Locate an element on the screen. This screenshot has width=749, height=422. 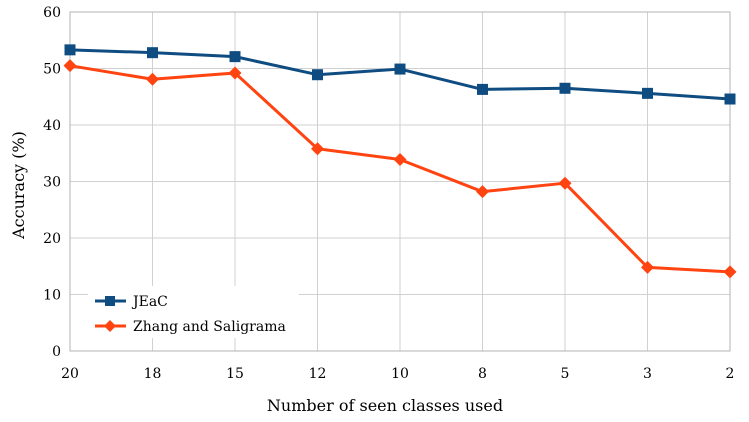
y-tick-label: 30 is located at coordinates (52, 183).